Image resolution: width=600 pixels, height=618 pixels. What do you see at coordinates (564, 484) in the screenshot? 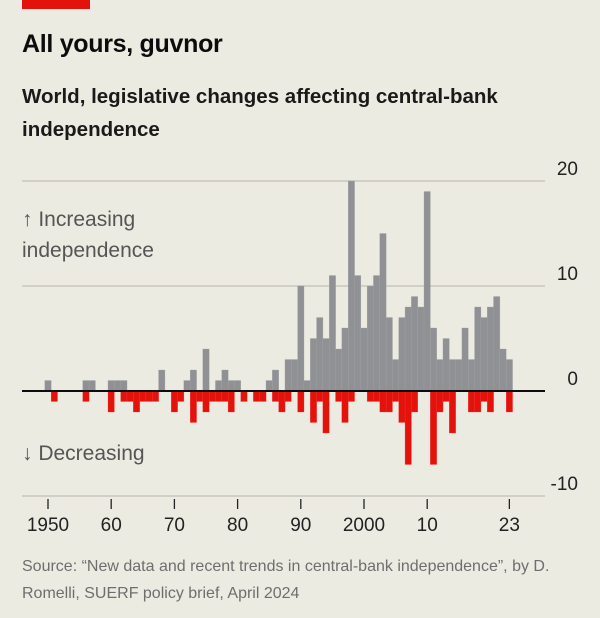
I see `y-tick-label: -10` at bounding box center [564, 484].